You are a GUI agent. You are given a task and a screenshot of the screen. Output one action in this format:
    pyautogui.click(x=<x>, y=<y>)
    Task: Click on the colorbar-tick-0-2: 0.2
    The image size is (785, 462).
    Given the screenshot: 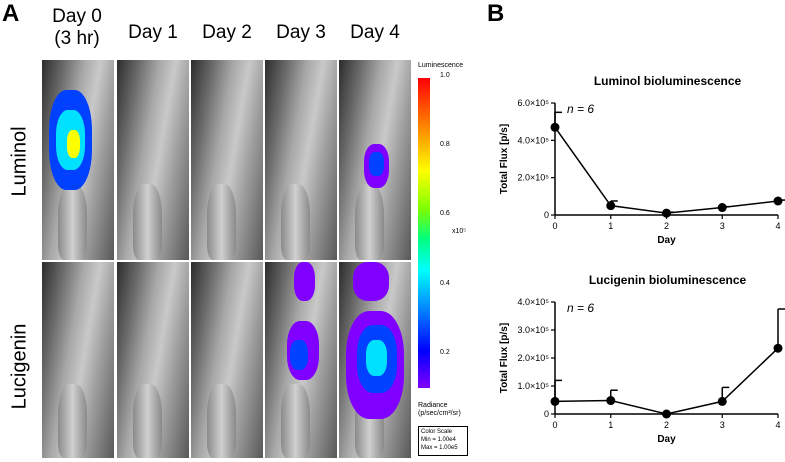 What is the action you would take?
    pyautogui.click(x=445, y=352)
    